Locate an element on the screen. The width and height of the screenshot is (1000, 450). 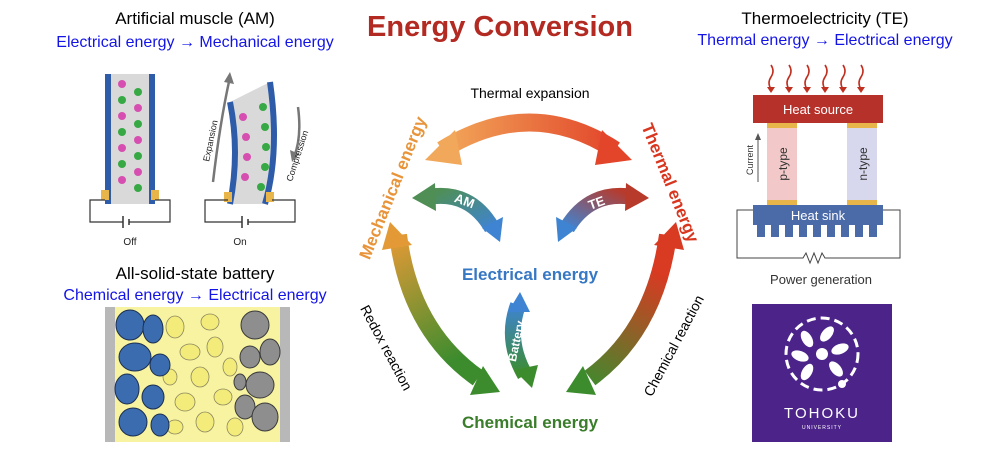
te-n-type-label: n-type is located at coordinates (863, 164).